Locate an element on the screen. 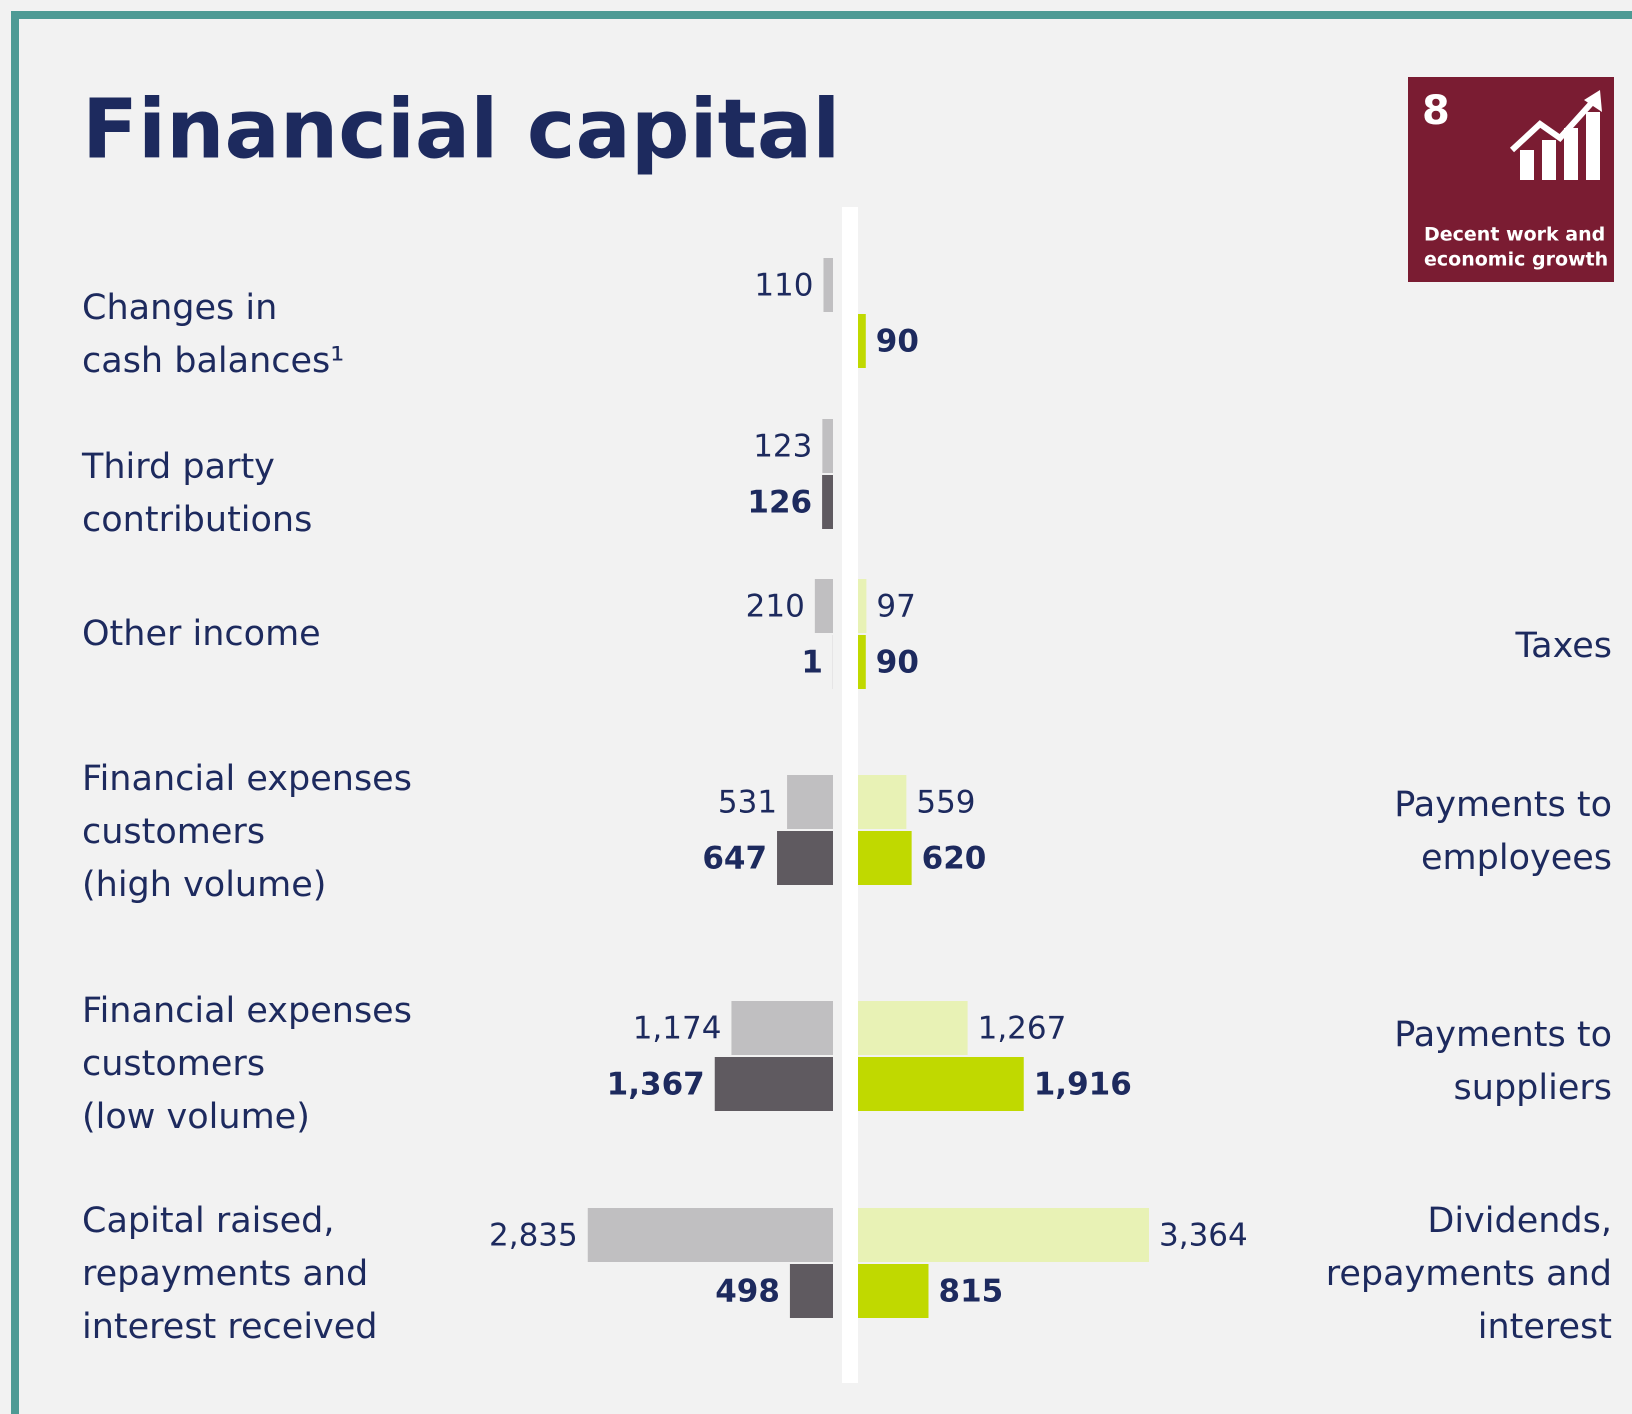 This screenshot has height=1414, width=1632. value-label: 1,174 is located at coordinates (677, 1029).